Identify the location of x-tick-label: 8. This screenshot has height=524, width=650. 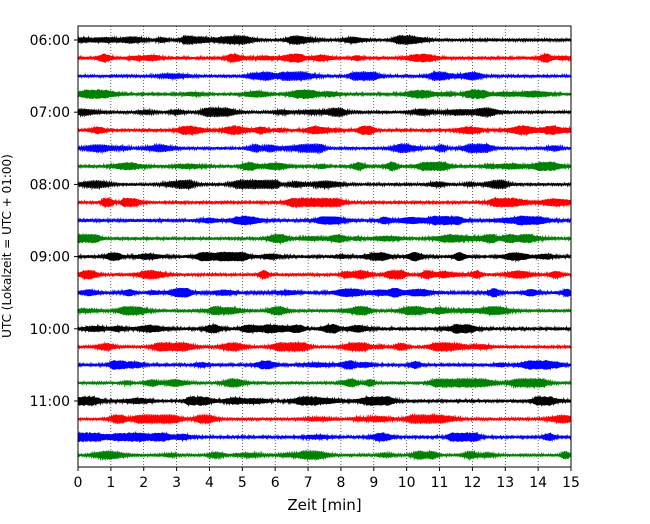
(340, 483).